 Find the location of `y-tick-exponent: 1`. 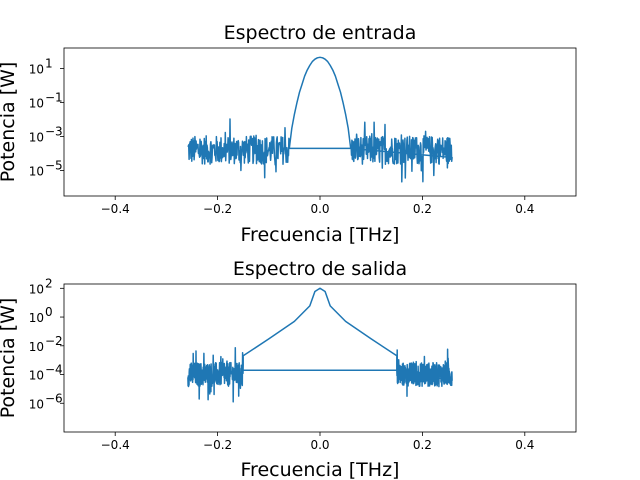

y-tick-exponent: 1 is located at coordinates (49, 63).